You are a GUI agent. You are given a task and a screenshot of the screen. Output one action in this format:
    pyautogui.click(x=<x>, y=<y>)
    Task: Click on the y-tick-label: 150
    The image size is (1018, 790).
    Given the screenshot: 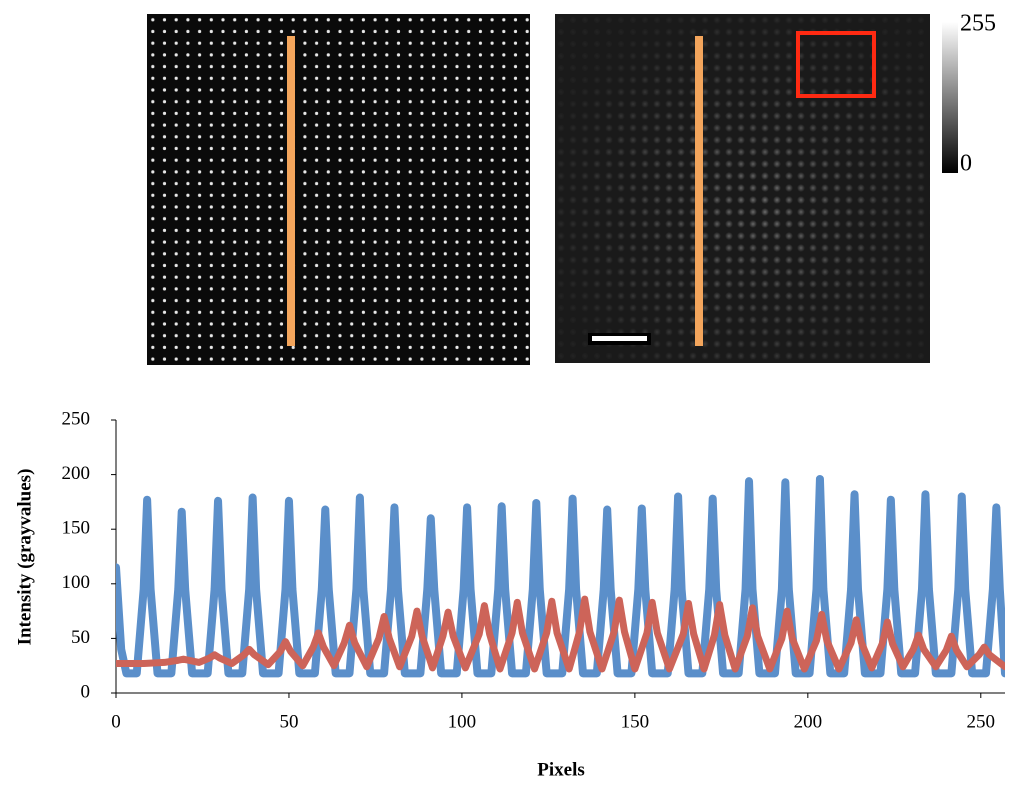 What is the action you would take?
    pyautogui.click(x=76, y=528)
    